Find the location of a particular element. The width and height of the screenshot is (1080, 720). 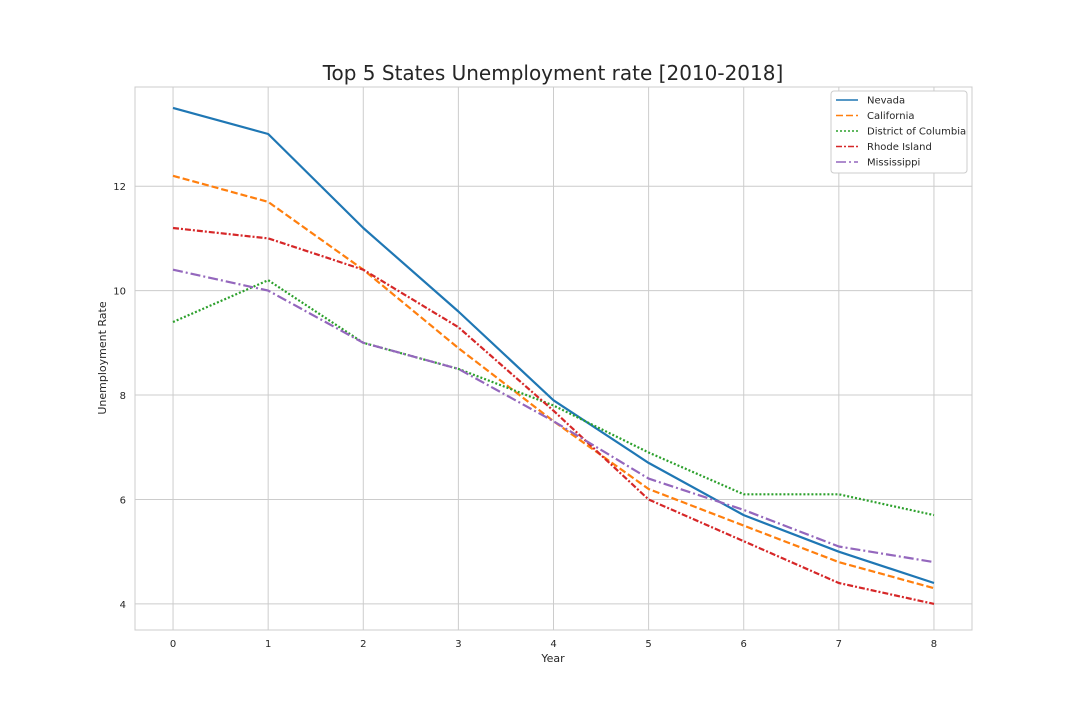

y-axis-label: Unemployment Rate is located at coordinates (102, 358).